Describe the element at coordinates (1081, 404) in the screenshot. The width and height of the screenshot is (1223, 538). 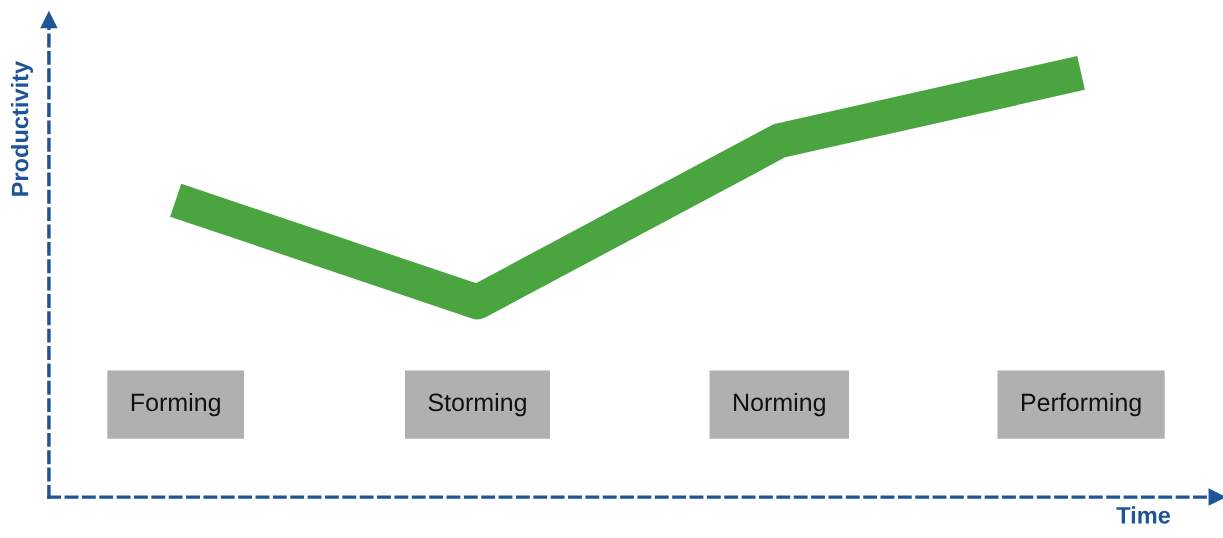
I see `x-tick-label: Performing` at that location.